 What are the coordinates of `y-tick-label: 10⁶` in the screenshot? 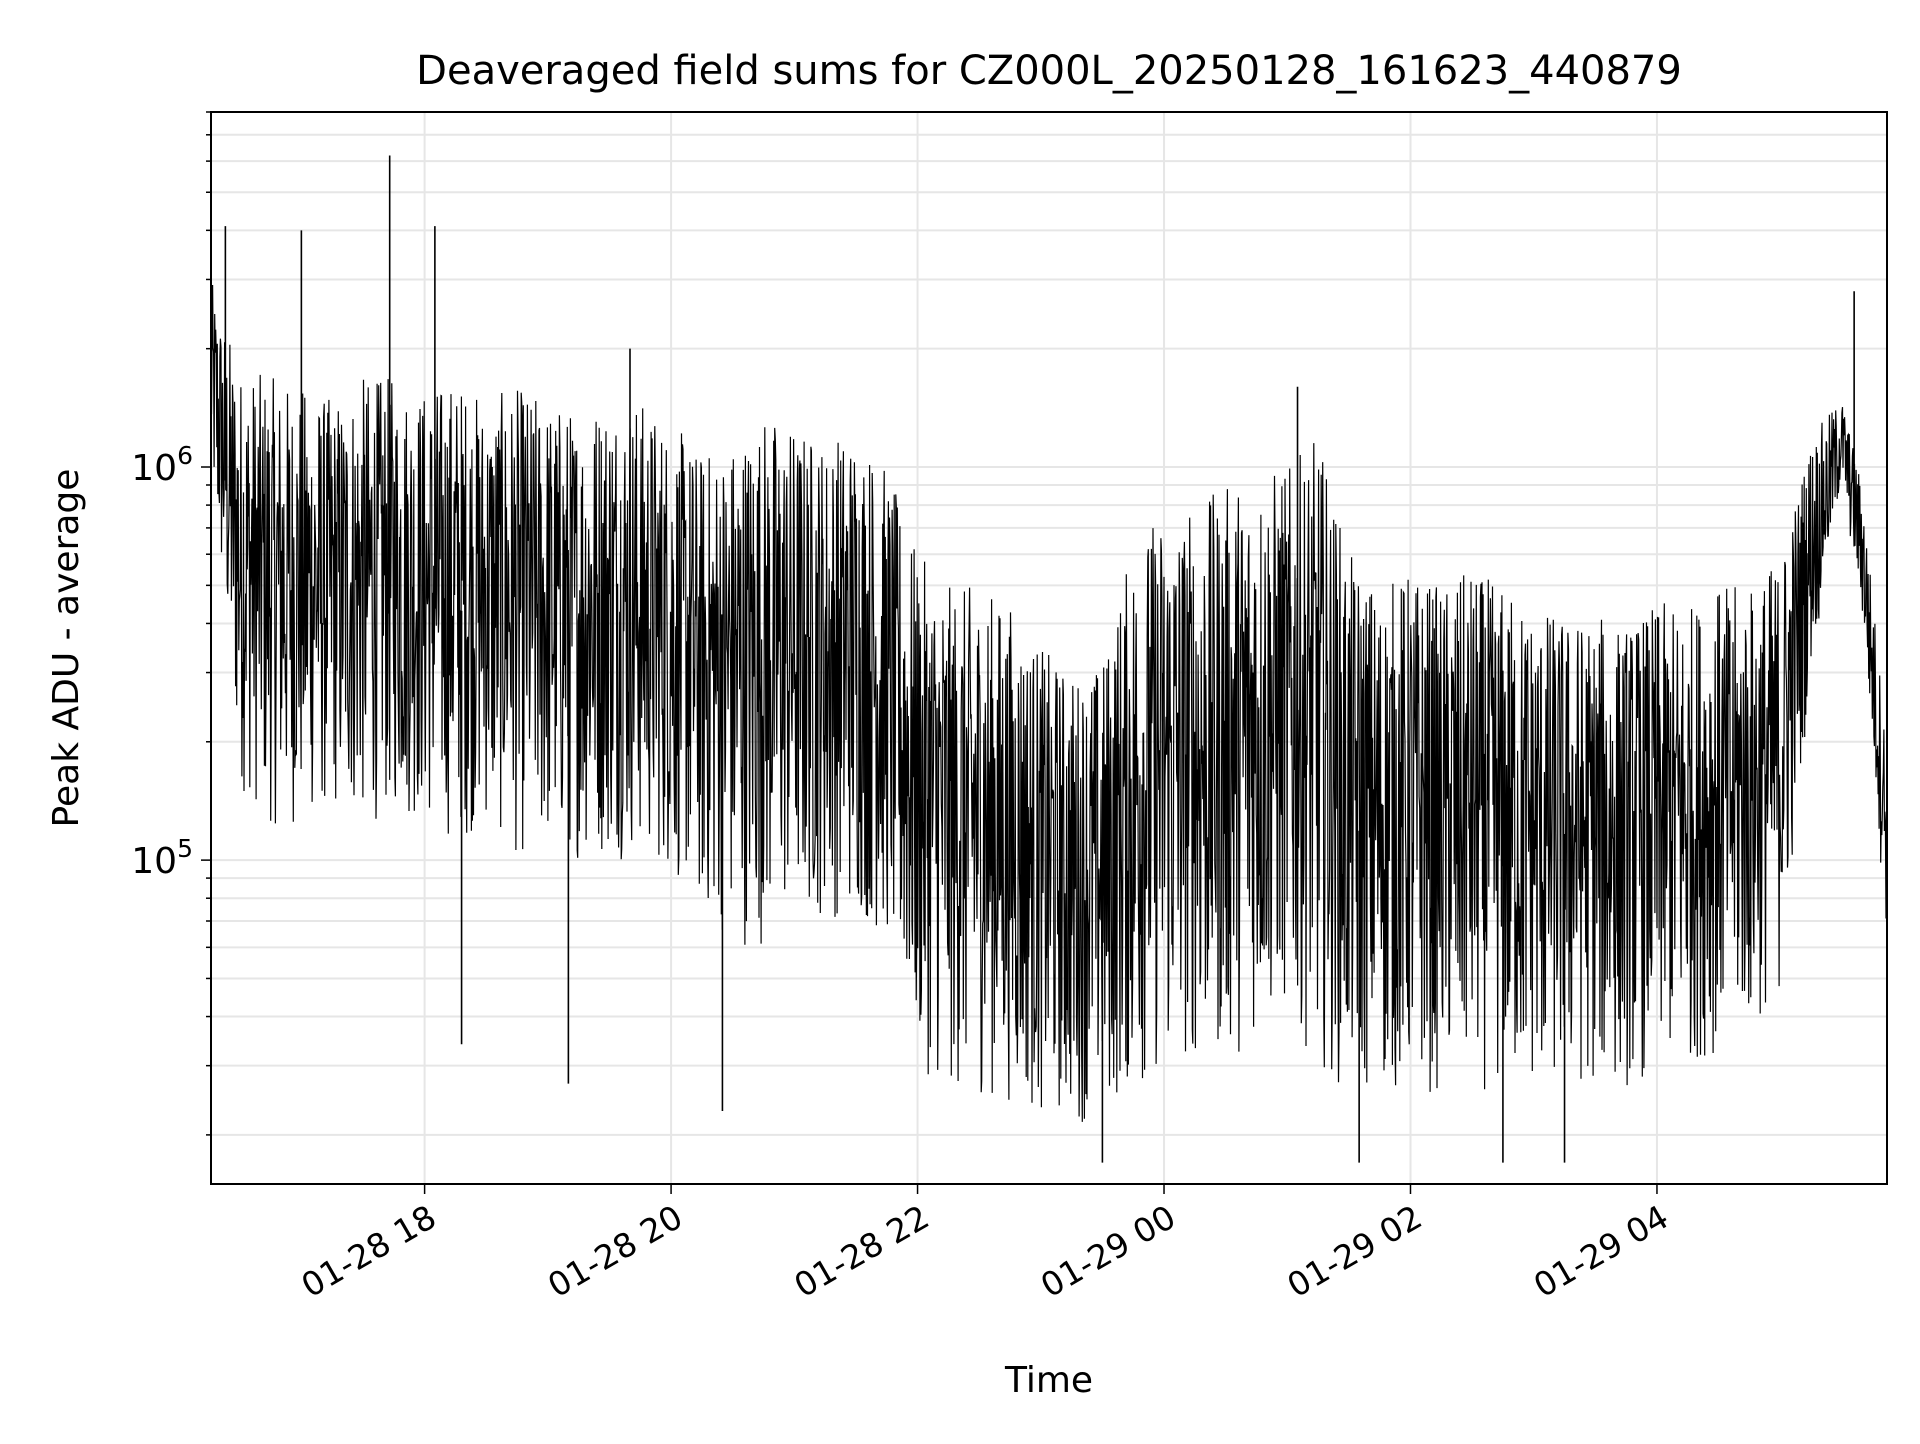 It's located at (162, 465).